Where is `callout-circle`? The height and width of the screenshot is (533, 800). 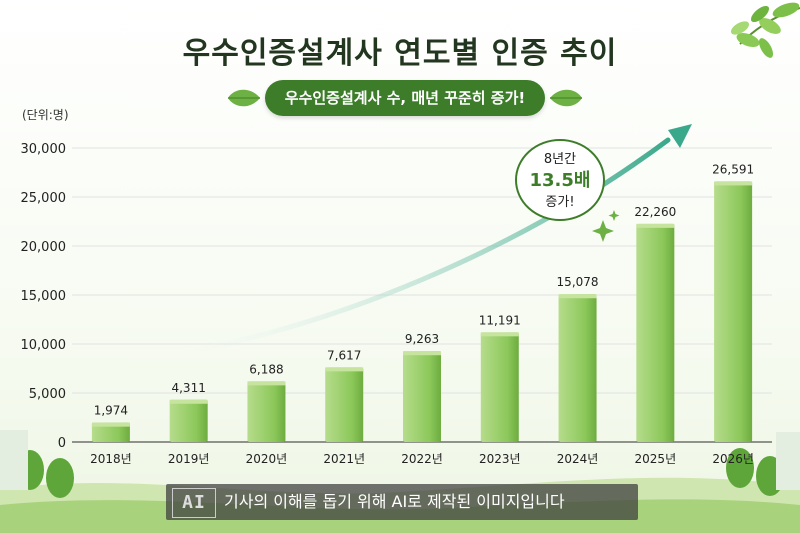
callout-circle is located at coordinates (560, 180).